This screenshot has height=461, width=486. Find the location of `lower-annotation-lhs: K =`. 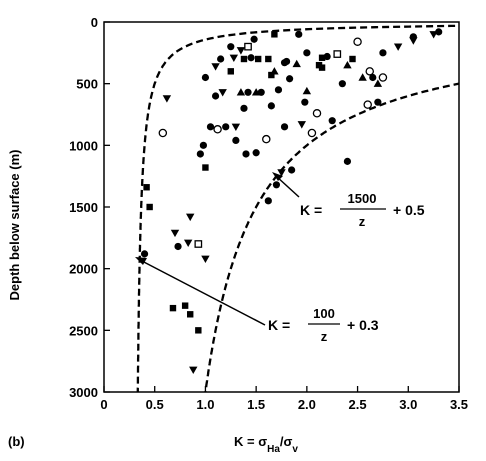

lower-annotation-lhs: K = is located at coordinates (279, 325).